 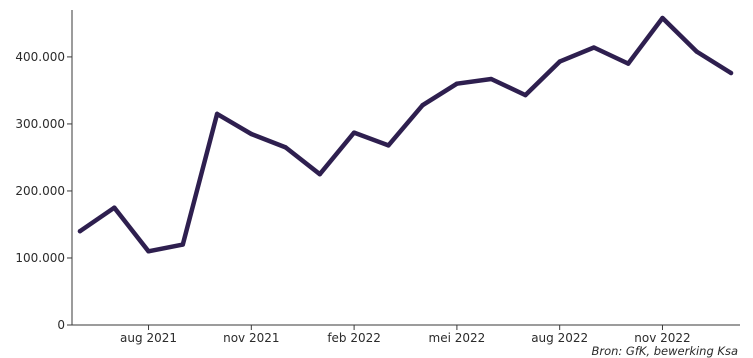 What do you see at coordinates (44, 171) in the screenshot?
I see `y-axis: 0 100.000 200.000 300.000 400.000` at bounding box center [44, 171].